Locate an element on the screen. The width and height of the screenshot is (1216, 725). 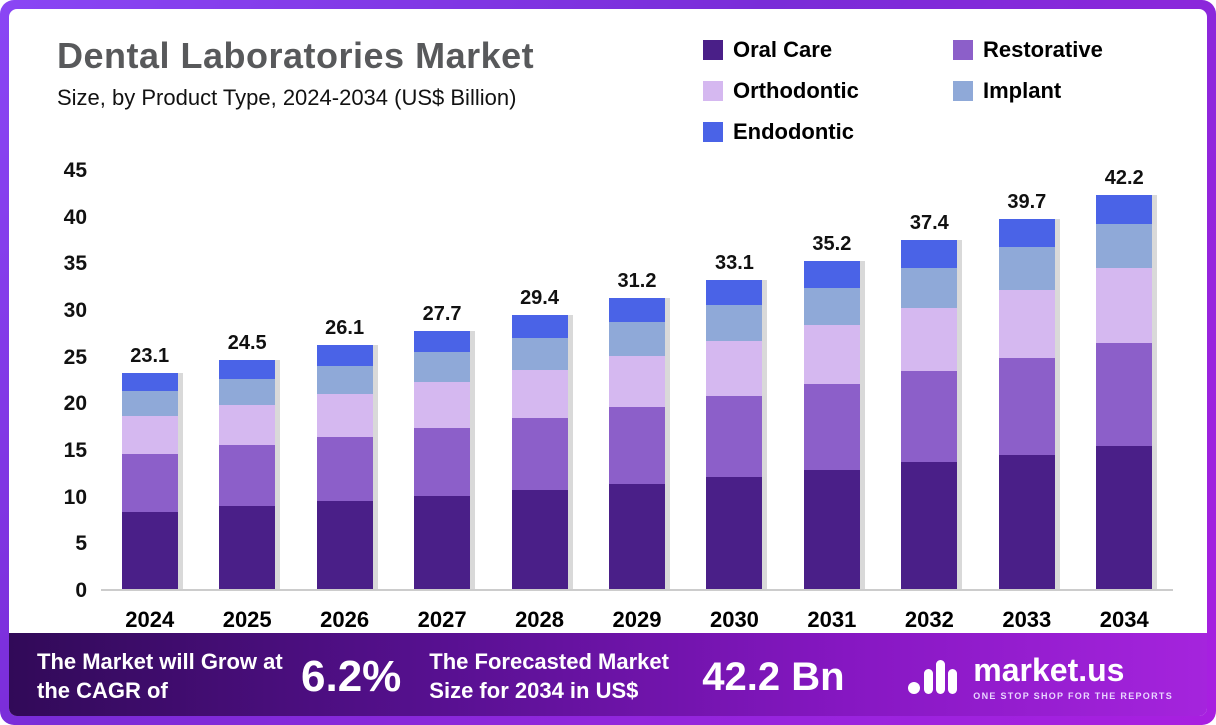
x-axis-label-2025: 2025 is located at coordinates (247, 619).